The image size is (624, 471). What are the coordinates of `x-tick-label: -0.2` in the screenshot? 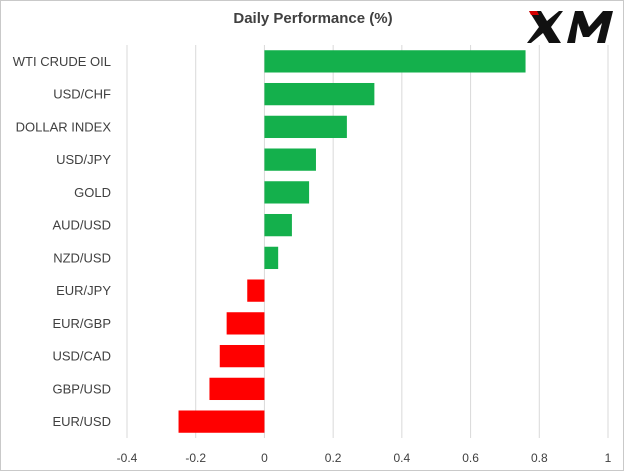 It's located at (195, 458).